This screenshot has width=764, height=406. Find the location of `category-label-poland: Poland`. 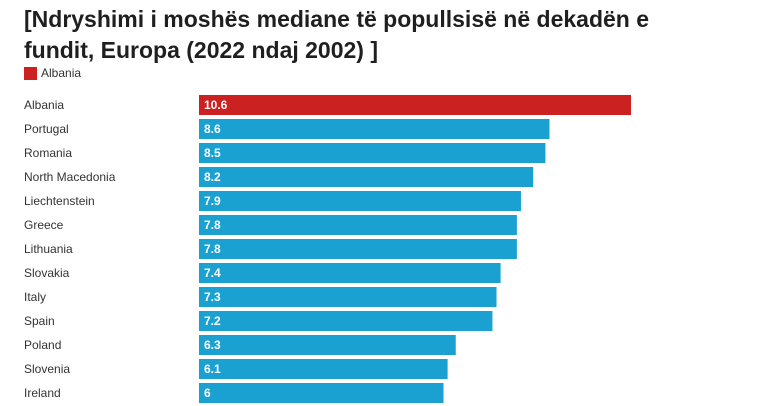

category-label-poland: Poland is located at coordinates (42, 345).